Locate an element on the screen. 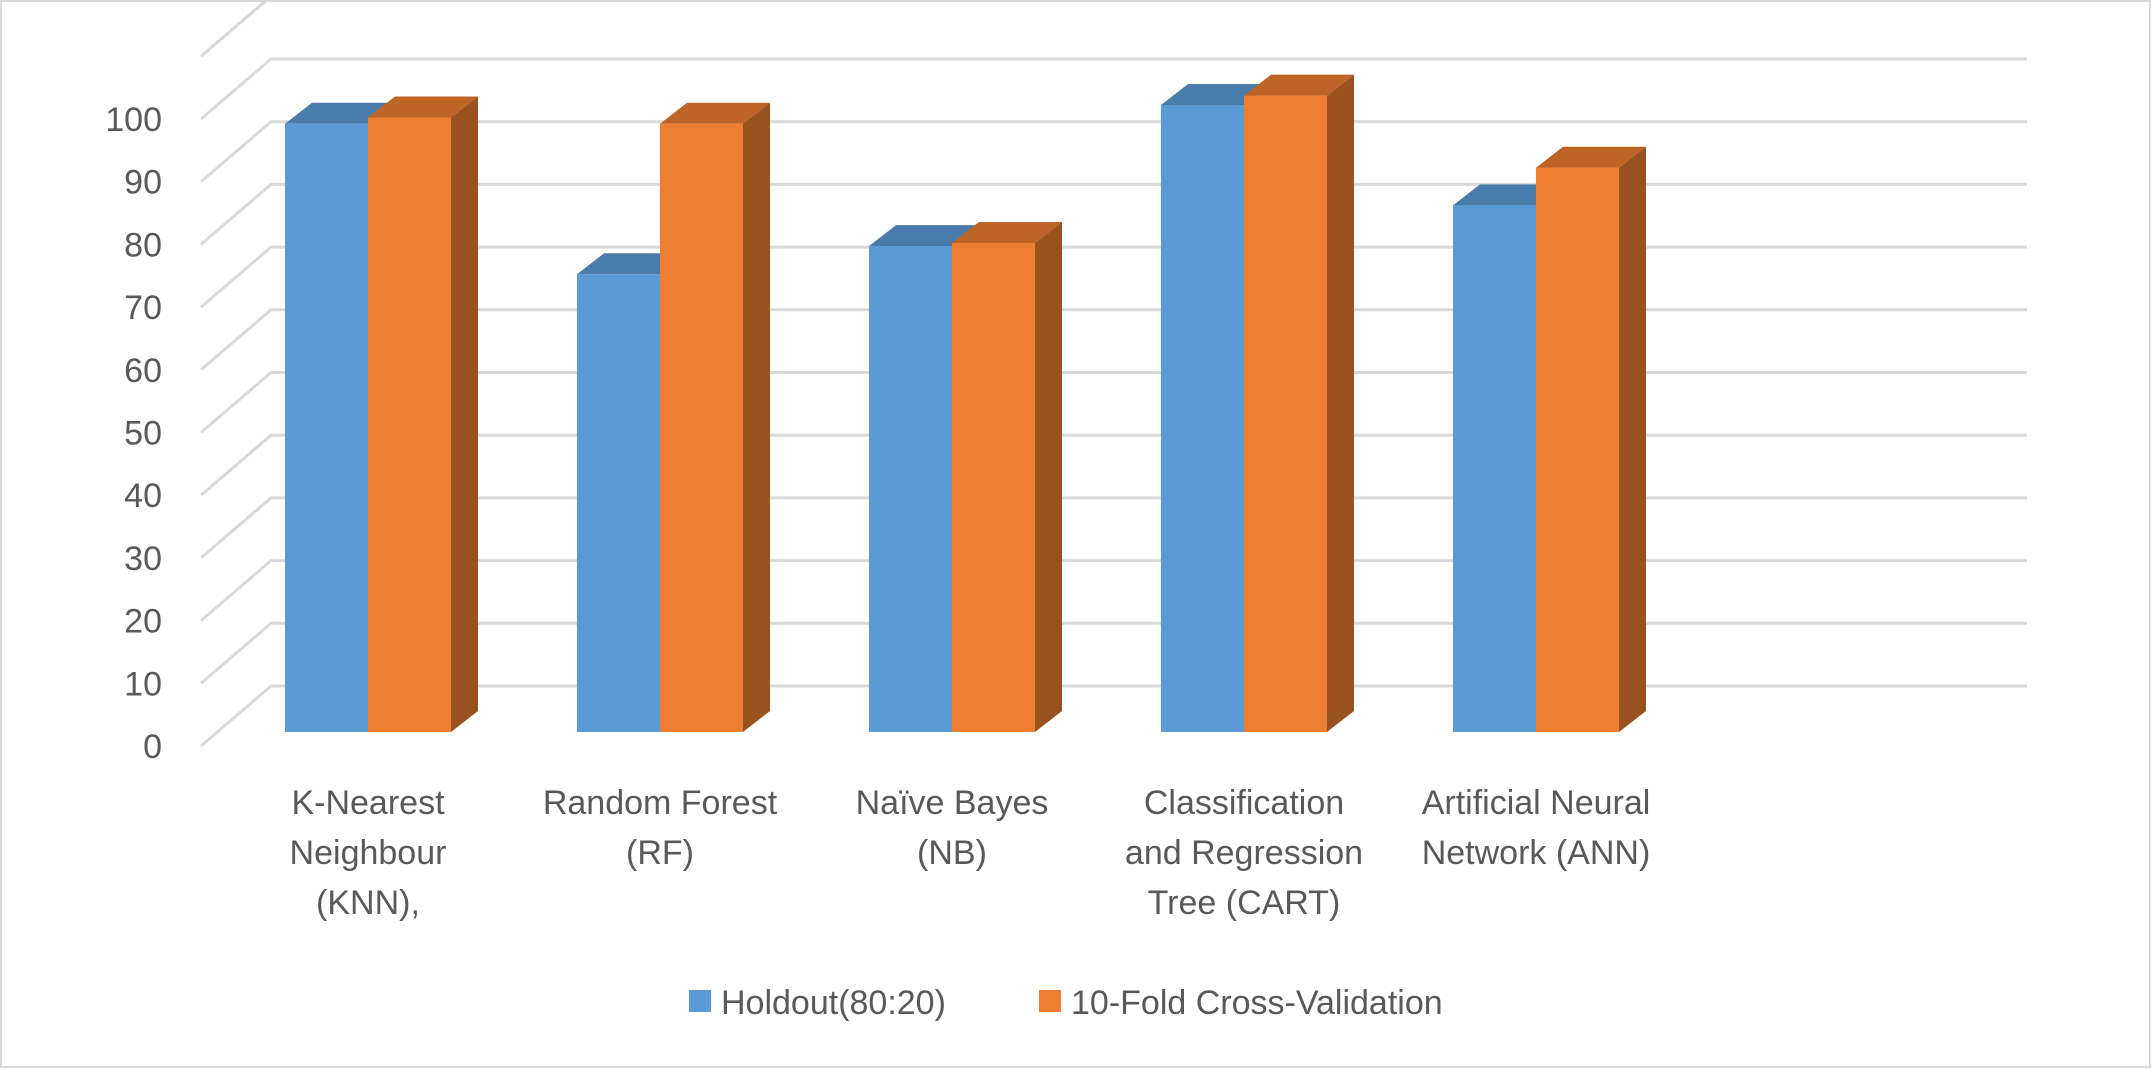 Image resolution: width=2151 pixels, height=1070 pixels. legend-label: Holdout(80:20) is located at coordinates (833, 1003).